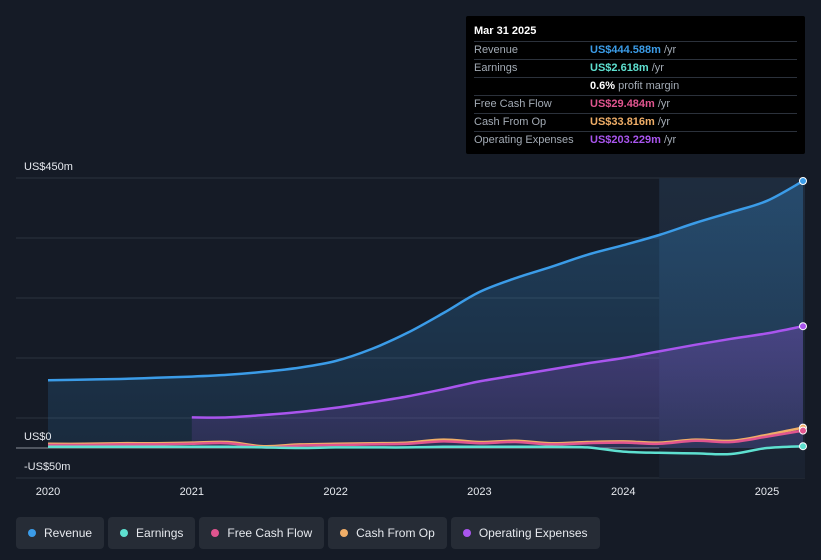  What do you see at coordinates (803, 430) in the screenshot?
I see `series-end-dot-free-cash-flow` at bounding box center [803, 430].